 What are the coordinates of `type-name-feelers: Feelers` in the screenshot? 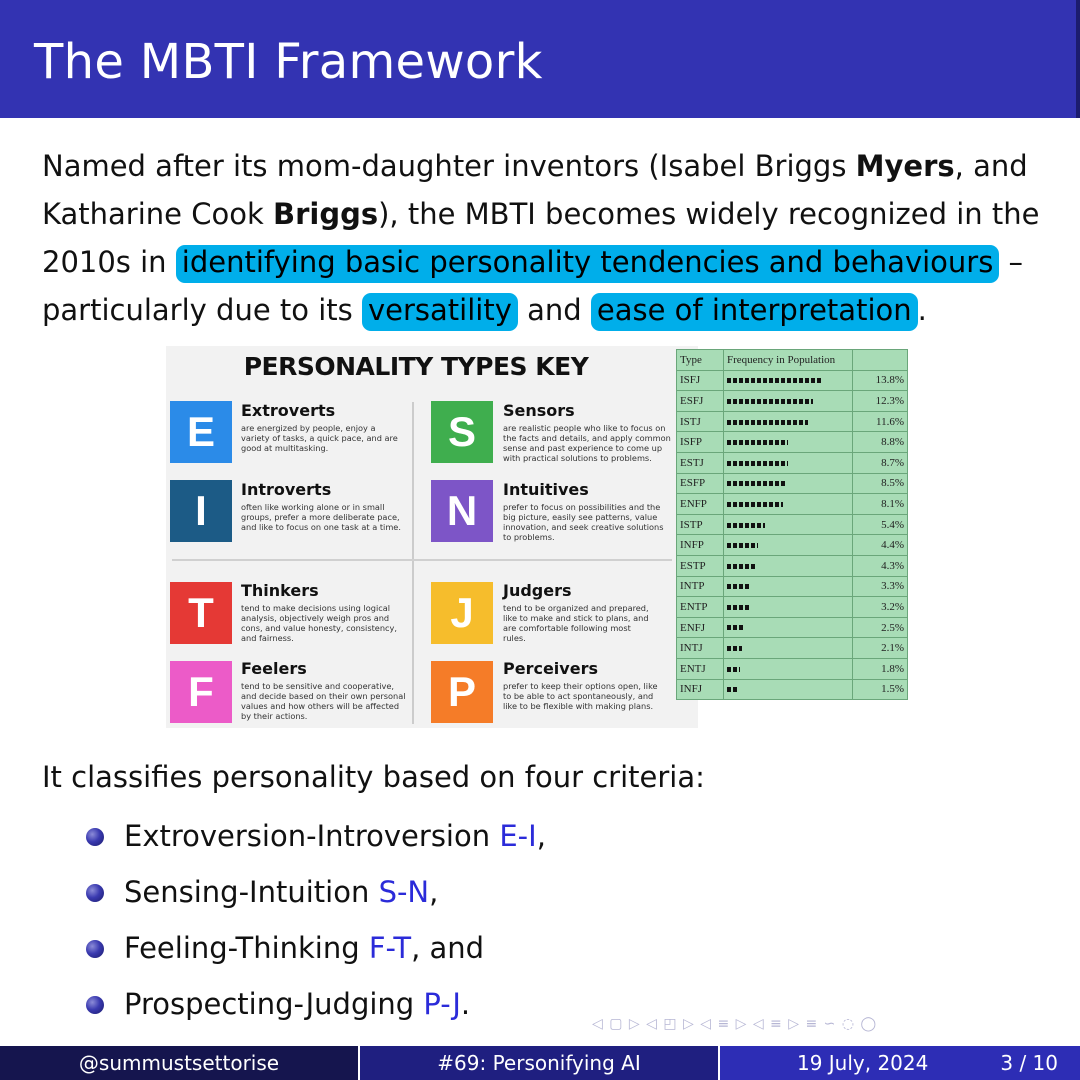 It's located at (274, 668).